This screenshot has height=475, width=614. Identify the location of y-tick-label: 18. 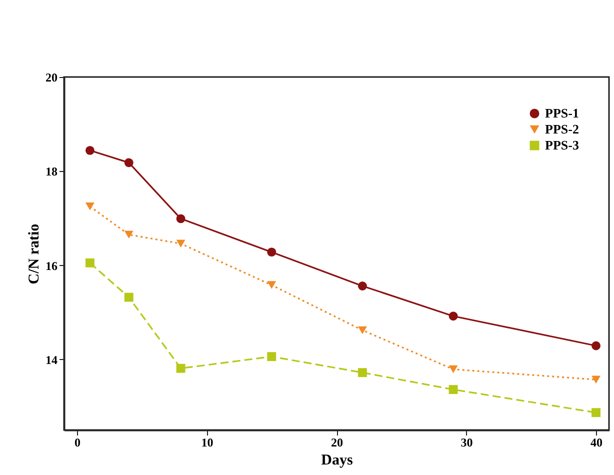
(52, 171).